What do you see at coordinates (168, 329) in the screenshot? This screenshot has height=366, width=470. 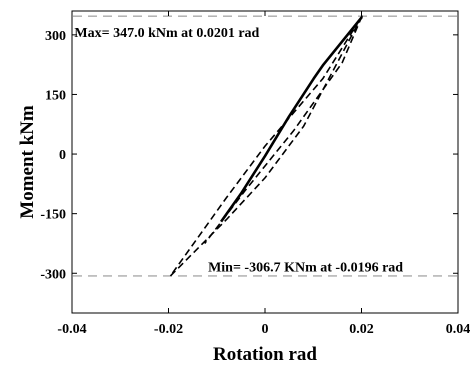 I see `x-tick-label: -0.02` at bounding box center [168, 329].